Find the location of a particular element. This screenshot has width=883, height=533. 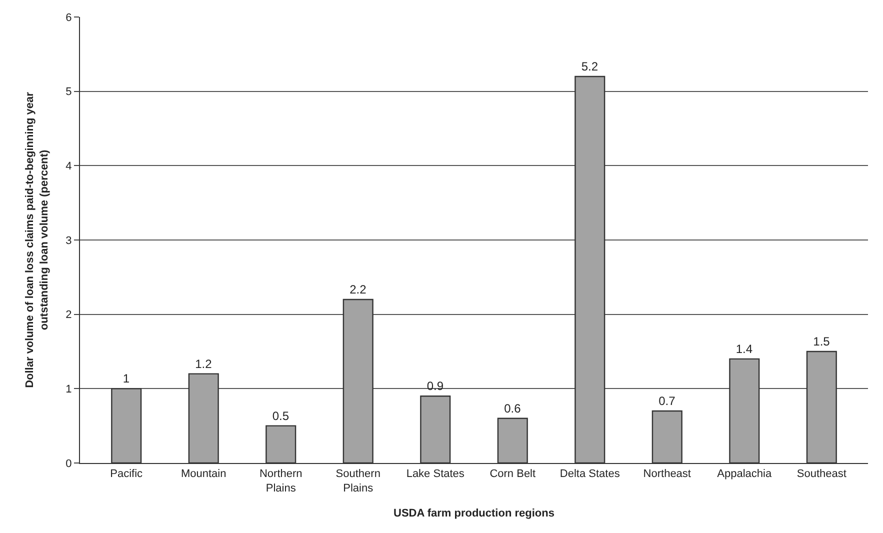

y-tick-label: 0 is located at coordinates (69, 464).